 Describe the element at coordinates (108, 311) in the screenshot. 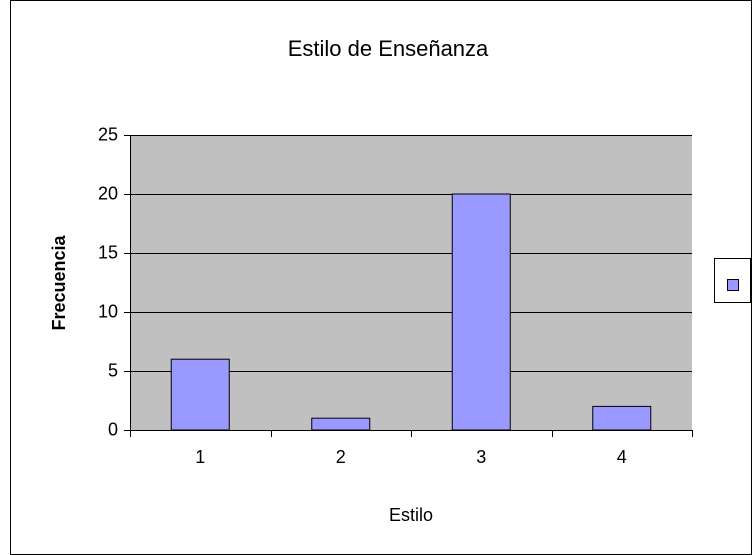

I see `y-tick-label: 10` at that location.